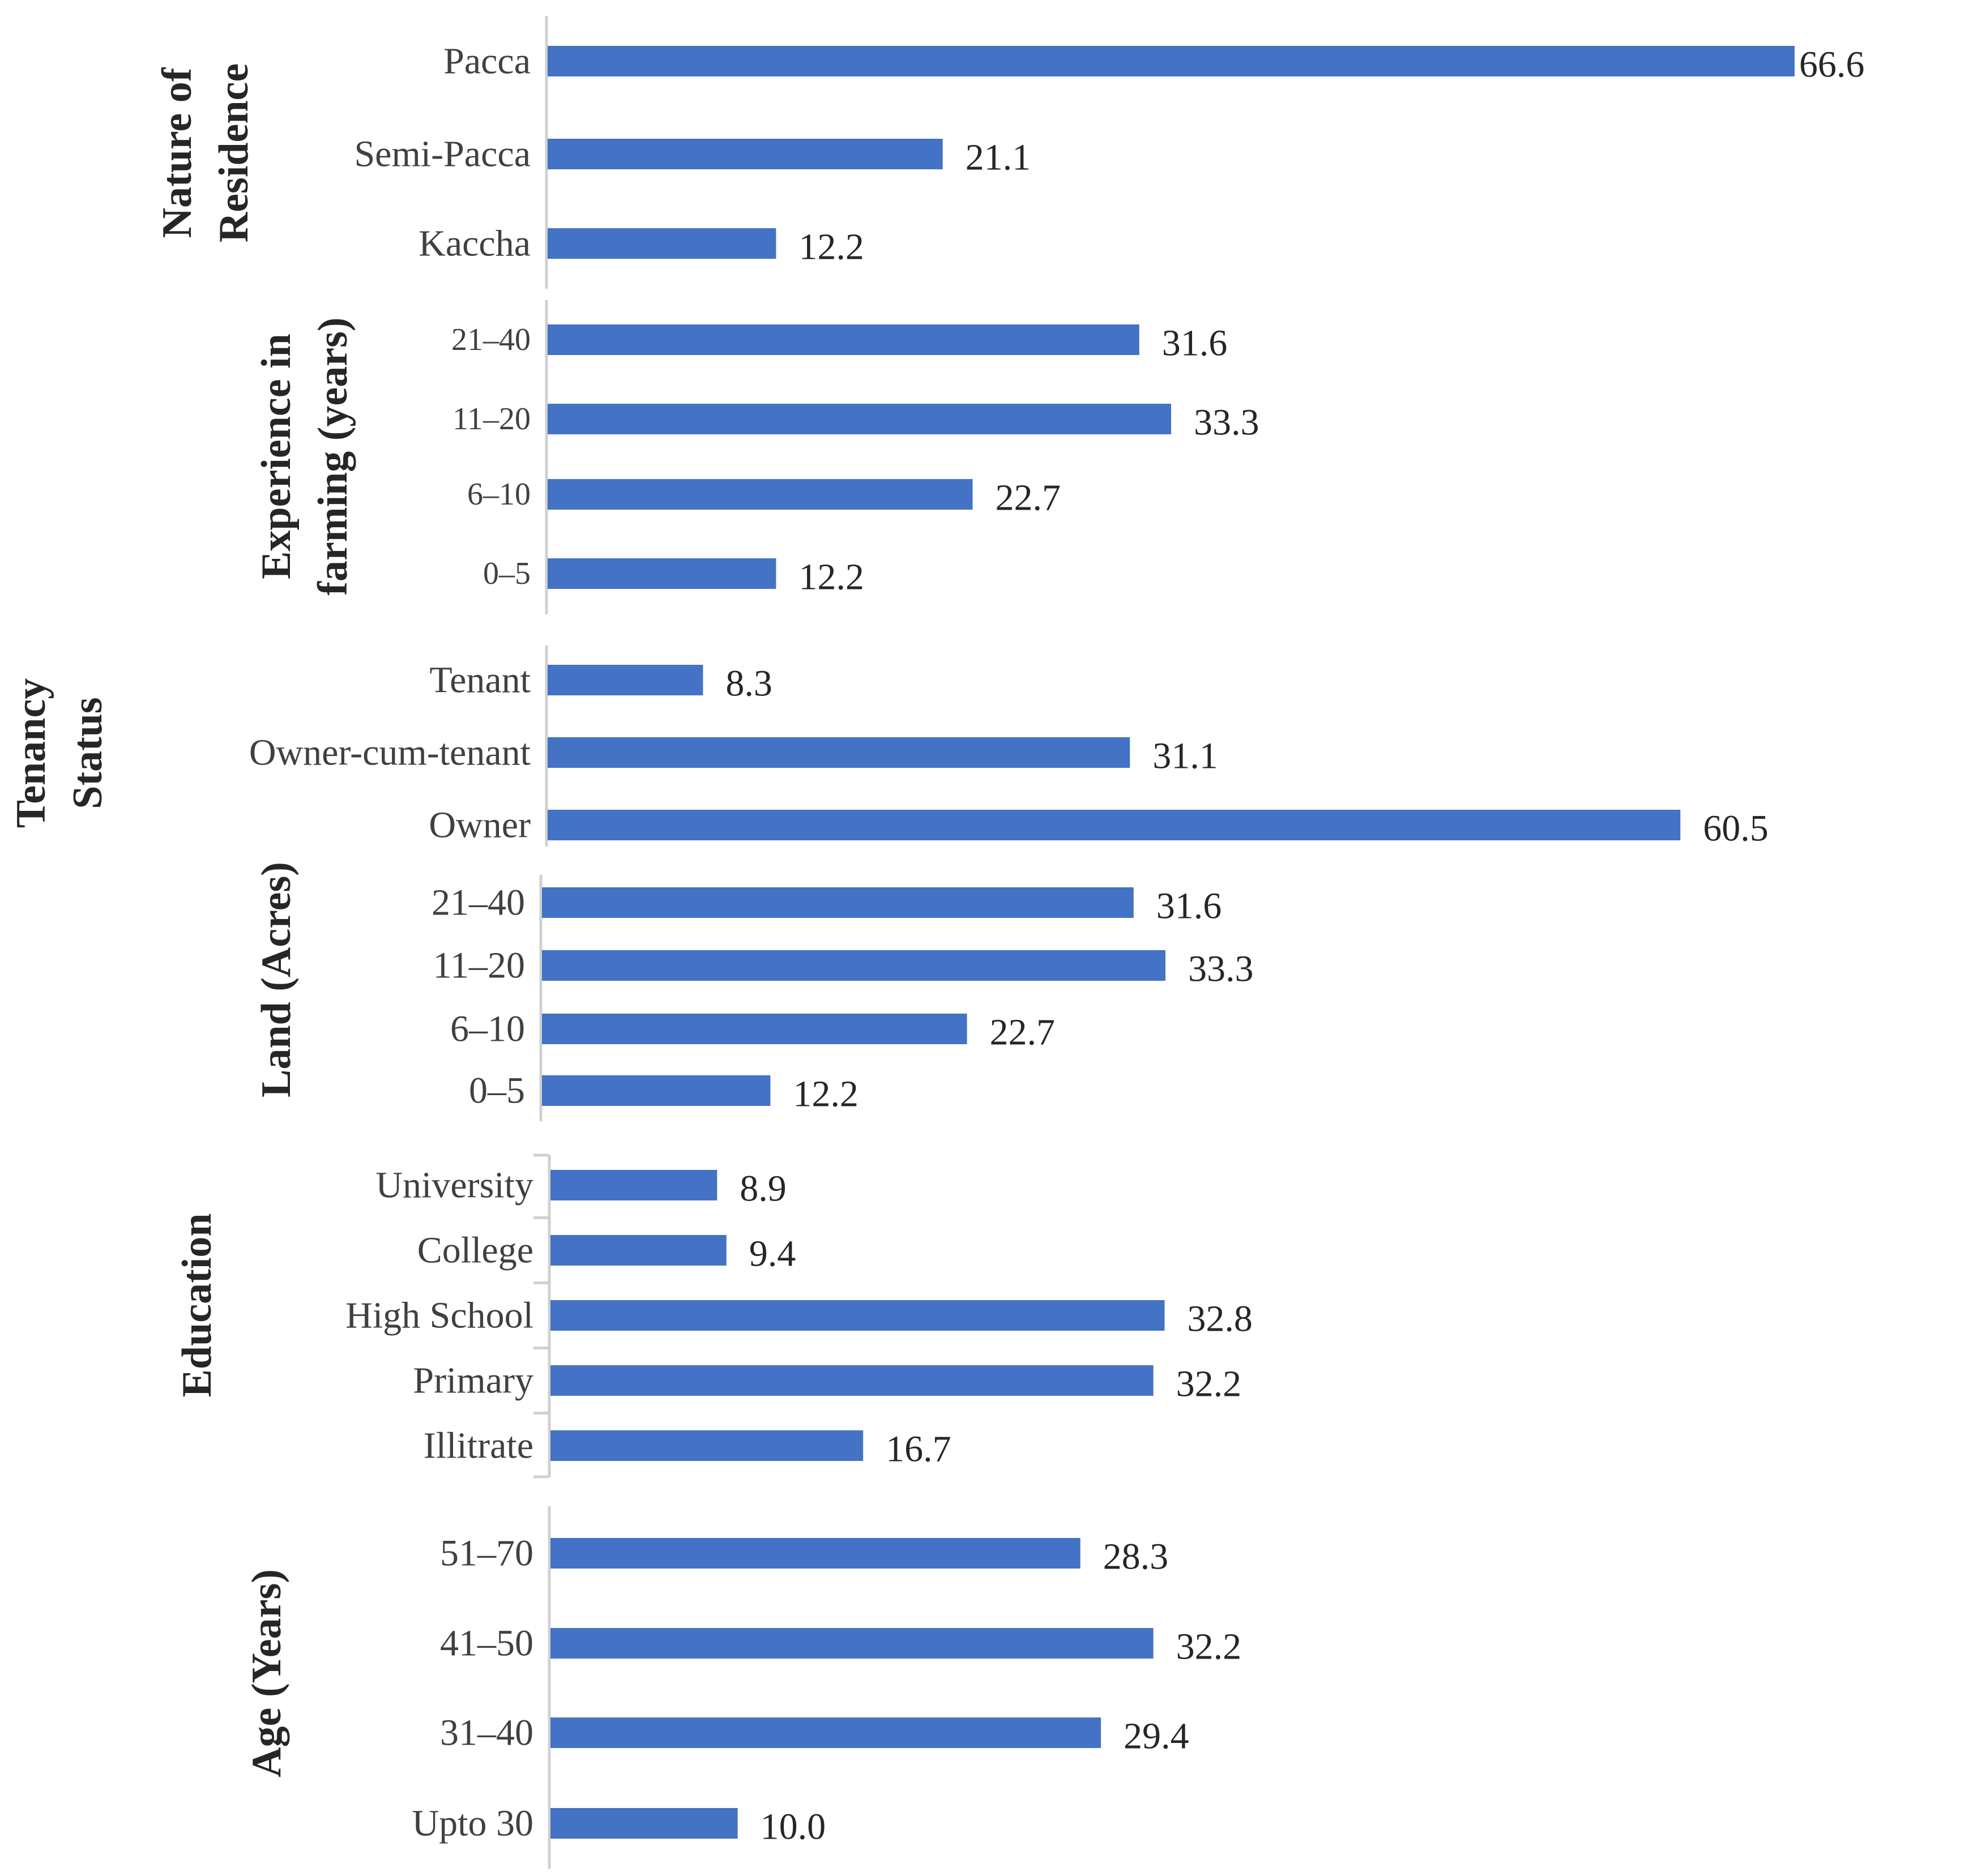 The image size is (1977, 1876). Describe the element at coordinates (1736, 828) in the screenshot. I see `value-label-tenancy-status: 60.5` at that location.